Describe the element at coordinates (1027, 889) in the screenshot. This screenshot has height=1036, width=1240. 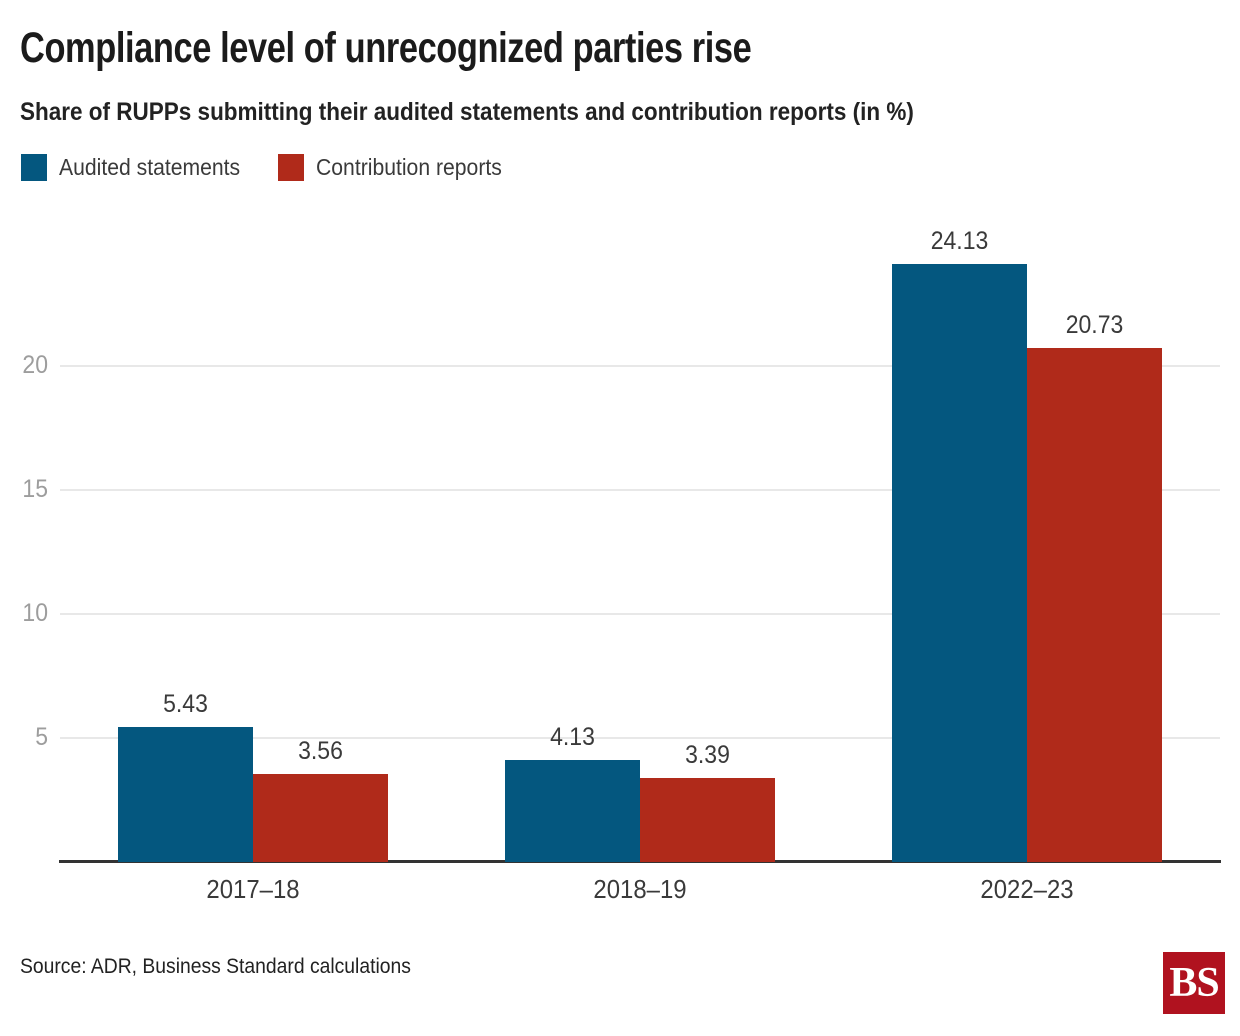
I see `x-axis-category-label: 2022–23` at that location.